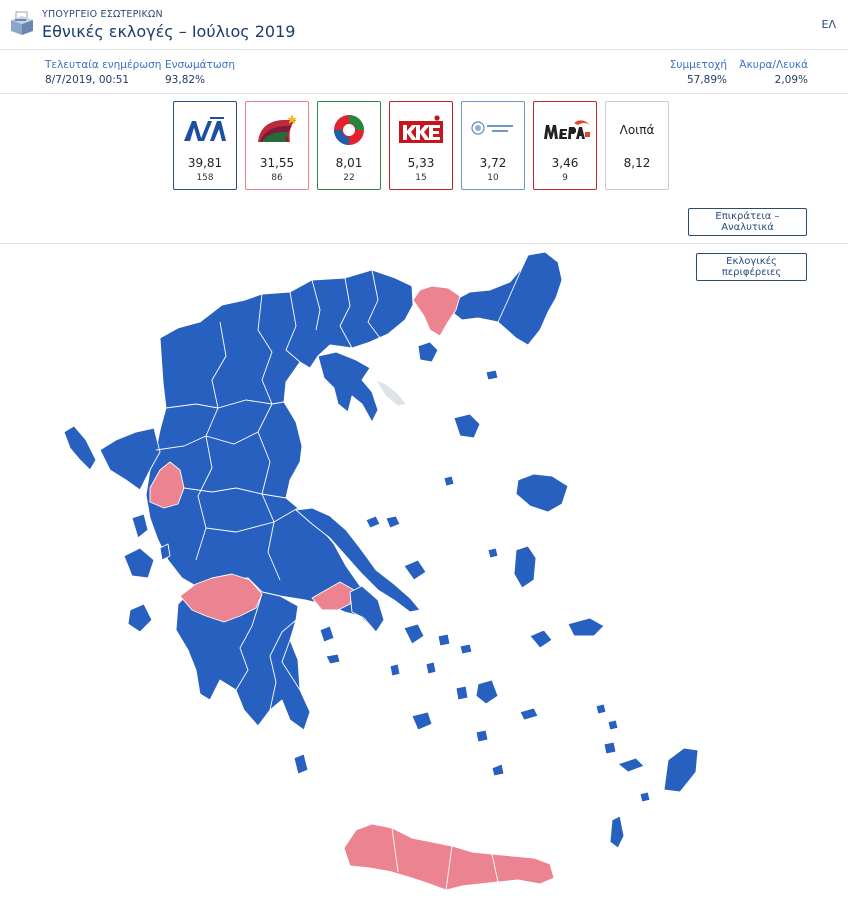  Describe the element at coordinates (482, 736) in the screenshot. I see `region-ios` at that location.